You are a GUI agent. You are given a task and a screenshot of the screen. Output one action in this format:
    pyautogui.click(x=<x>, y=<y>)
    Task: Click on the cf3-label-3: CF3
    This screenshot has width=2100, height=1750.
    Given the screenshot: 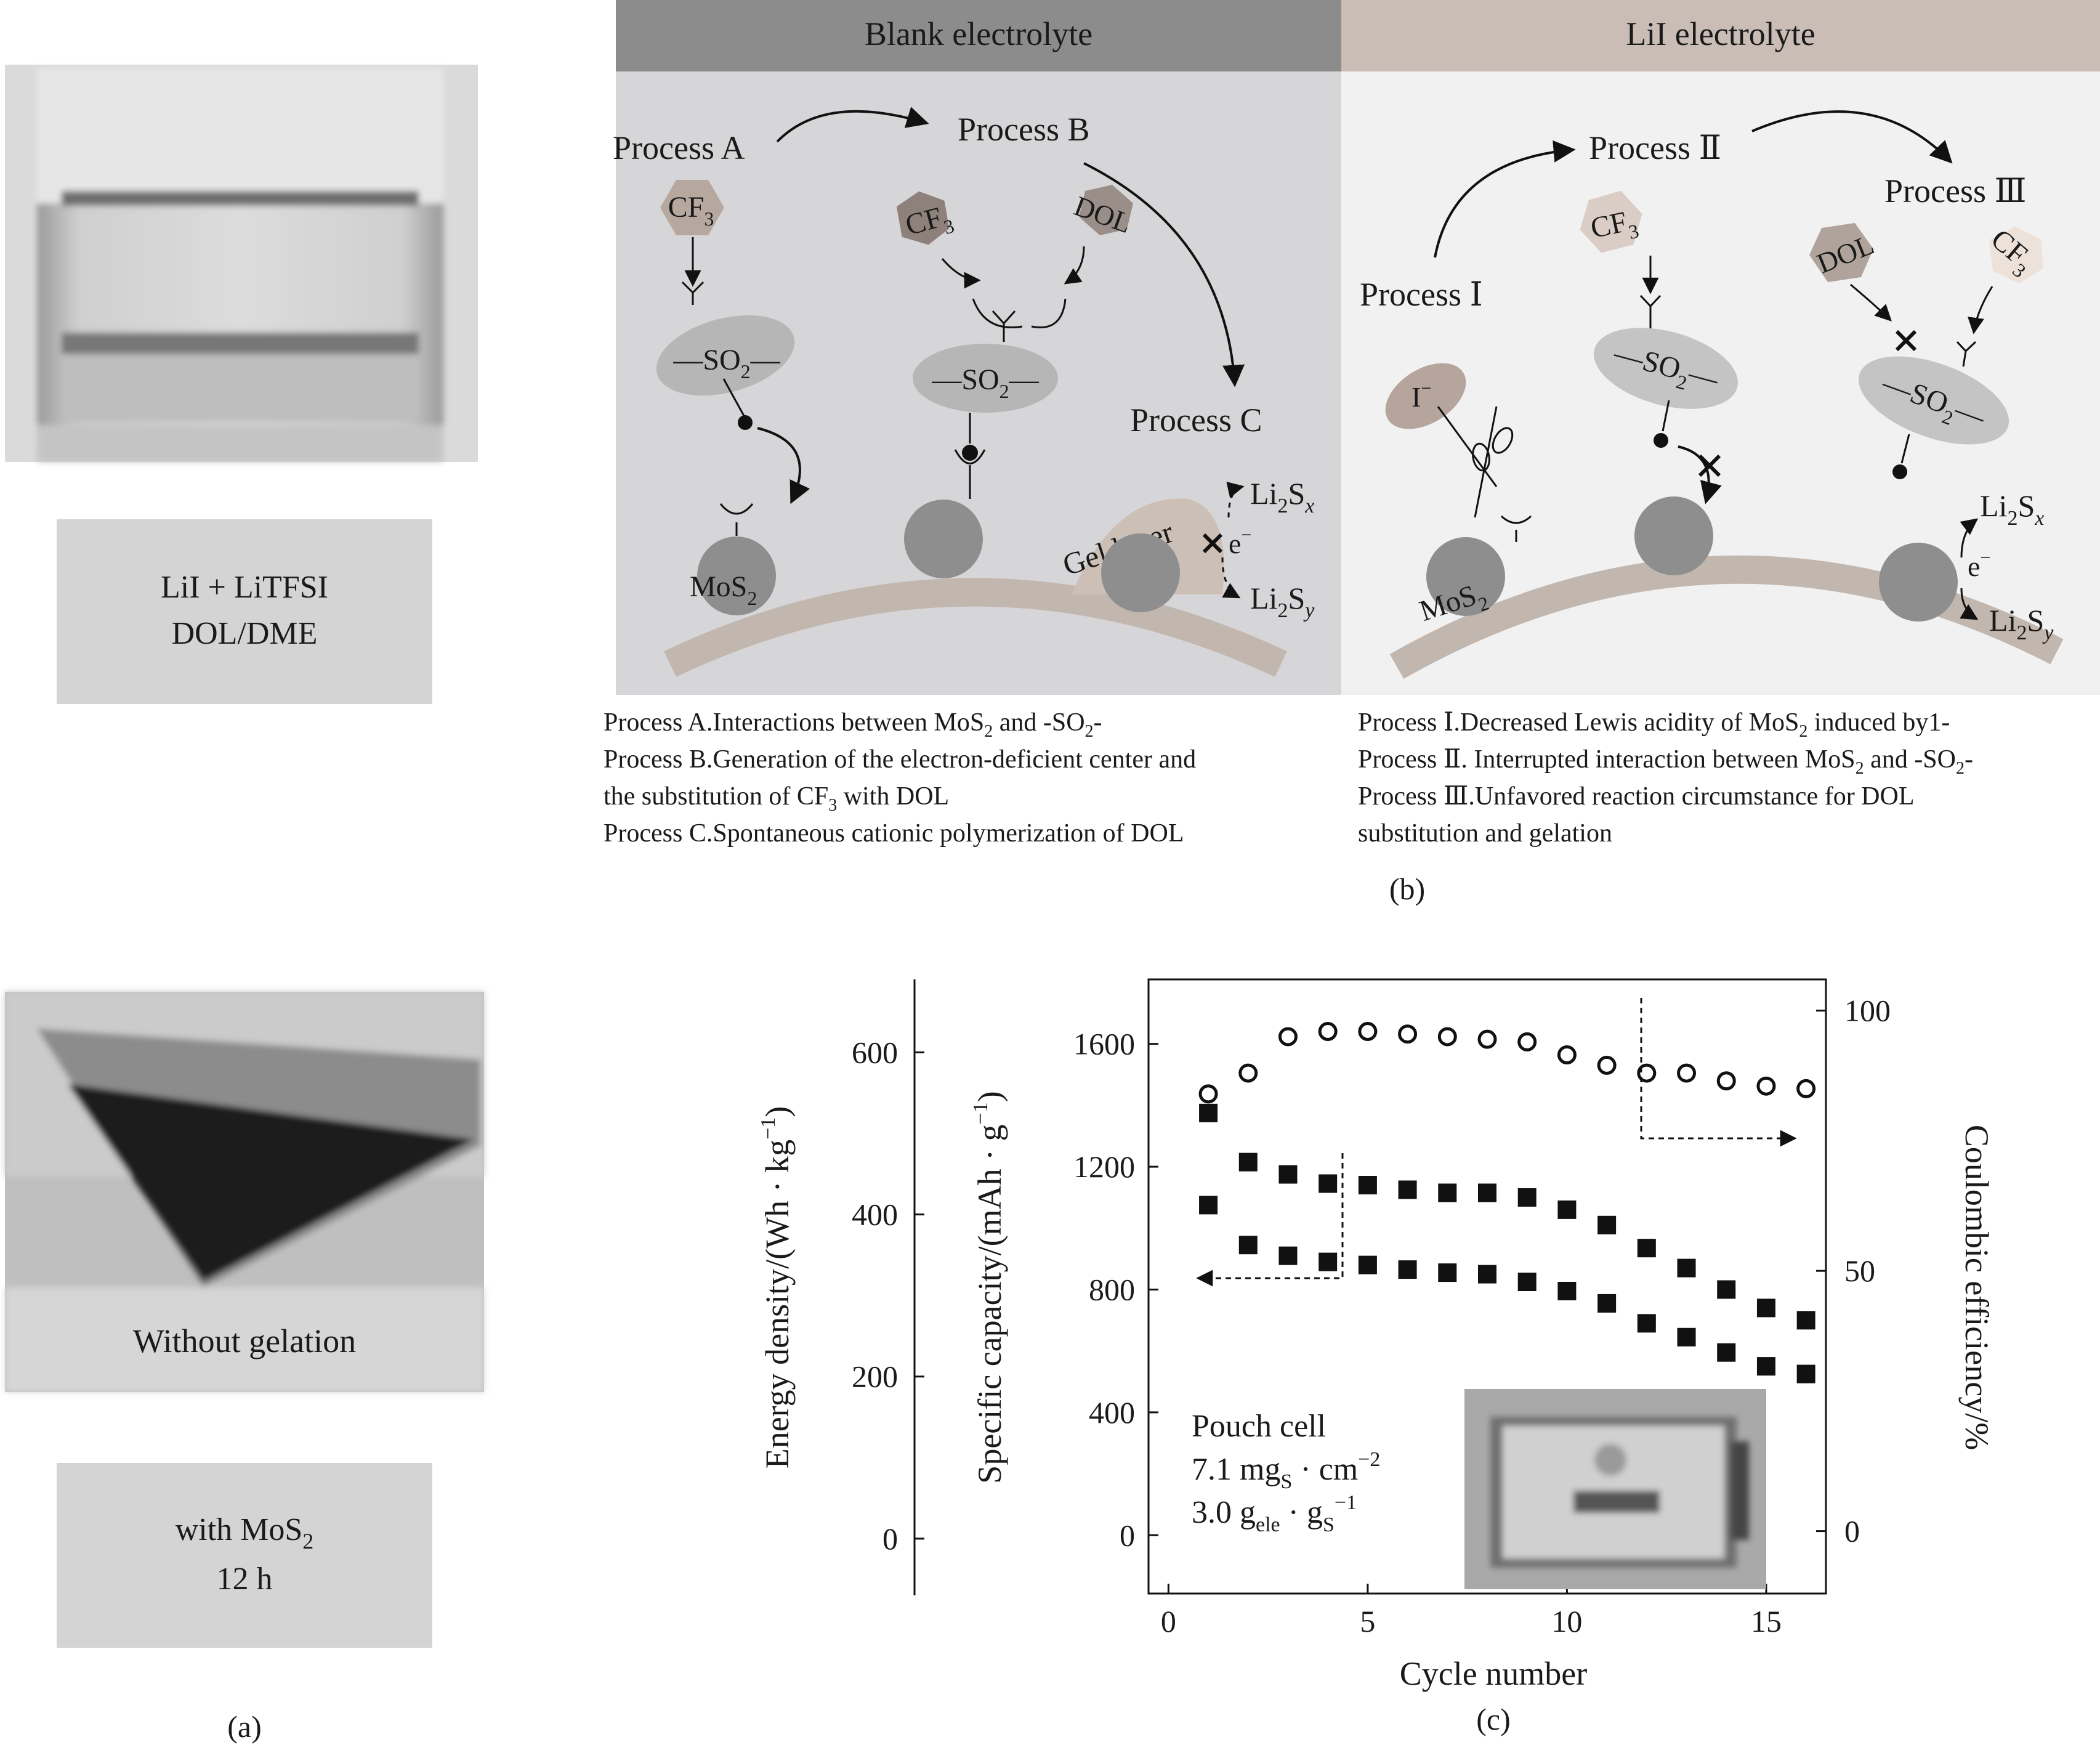 What is the action you would take?
    pyautogui.click(x=1615, y=227)
    